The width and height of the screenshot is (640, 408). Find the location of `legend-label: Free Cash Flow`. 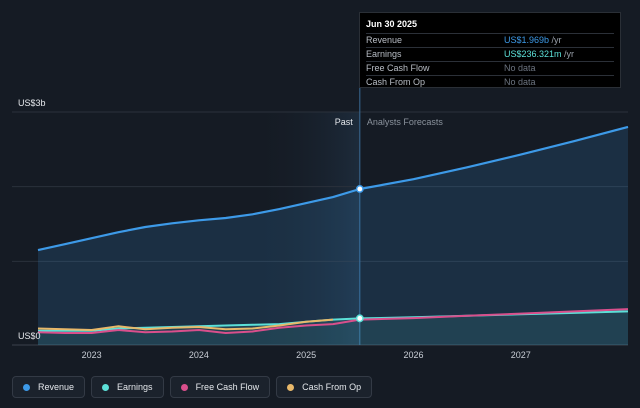

legend-label: Free Cash Flow is located at coordinates (227, 387).